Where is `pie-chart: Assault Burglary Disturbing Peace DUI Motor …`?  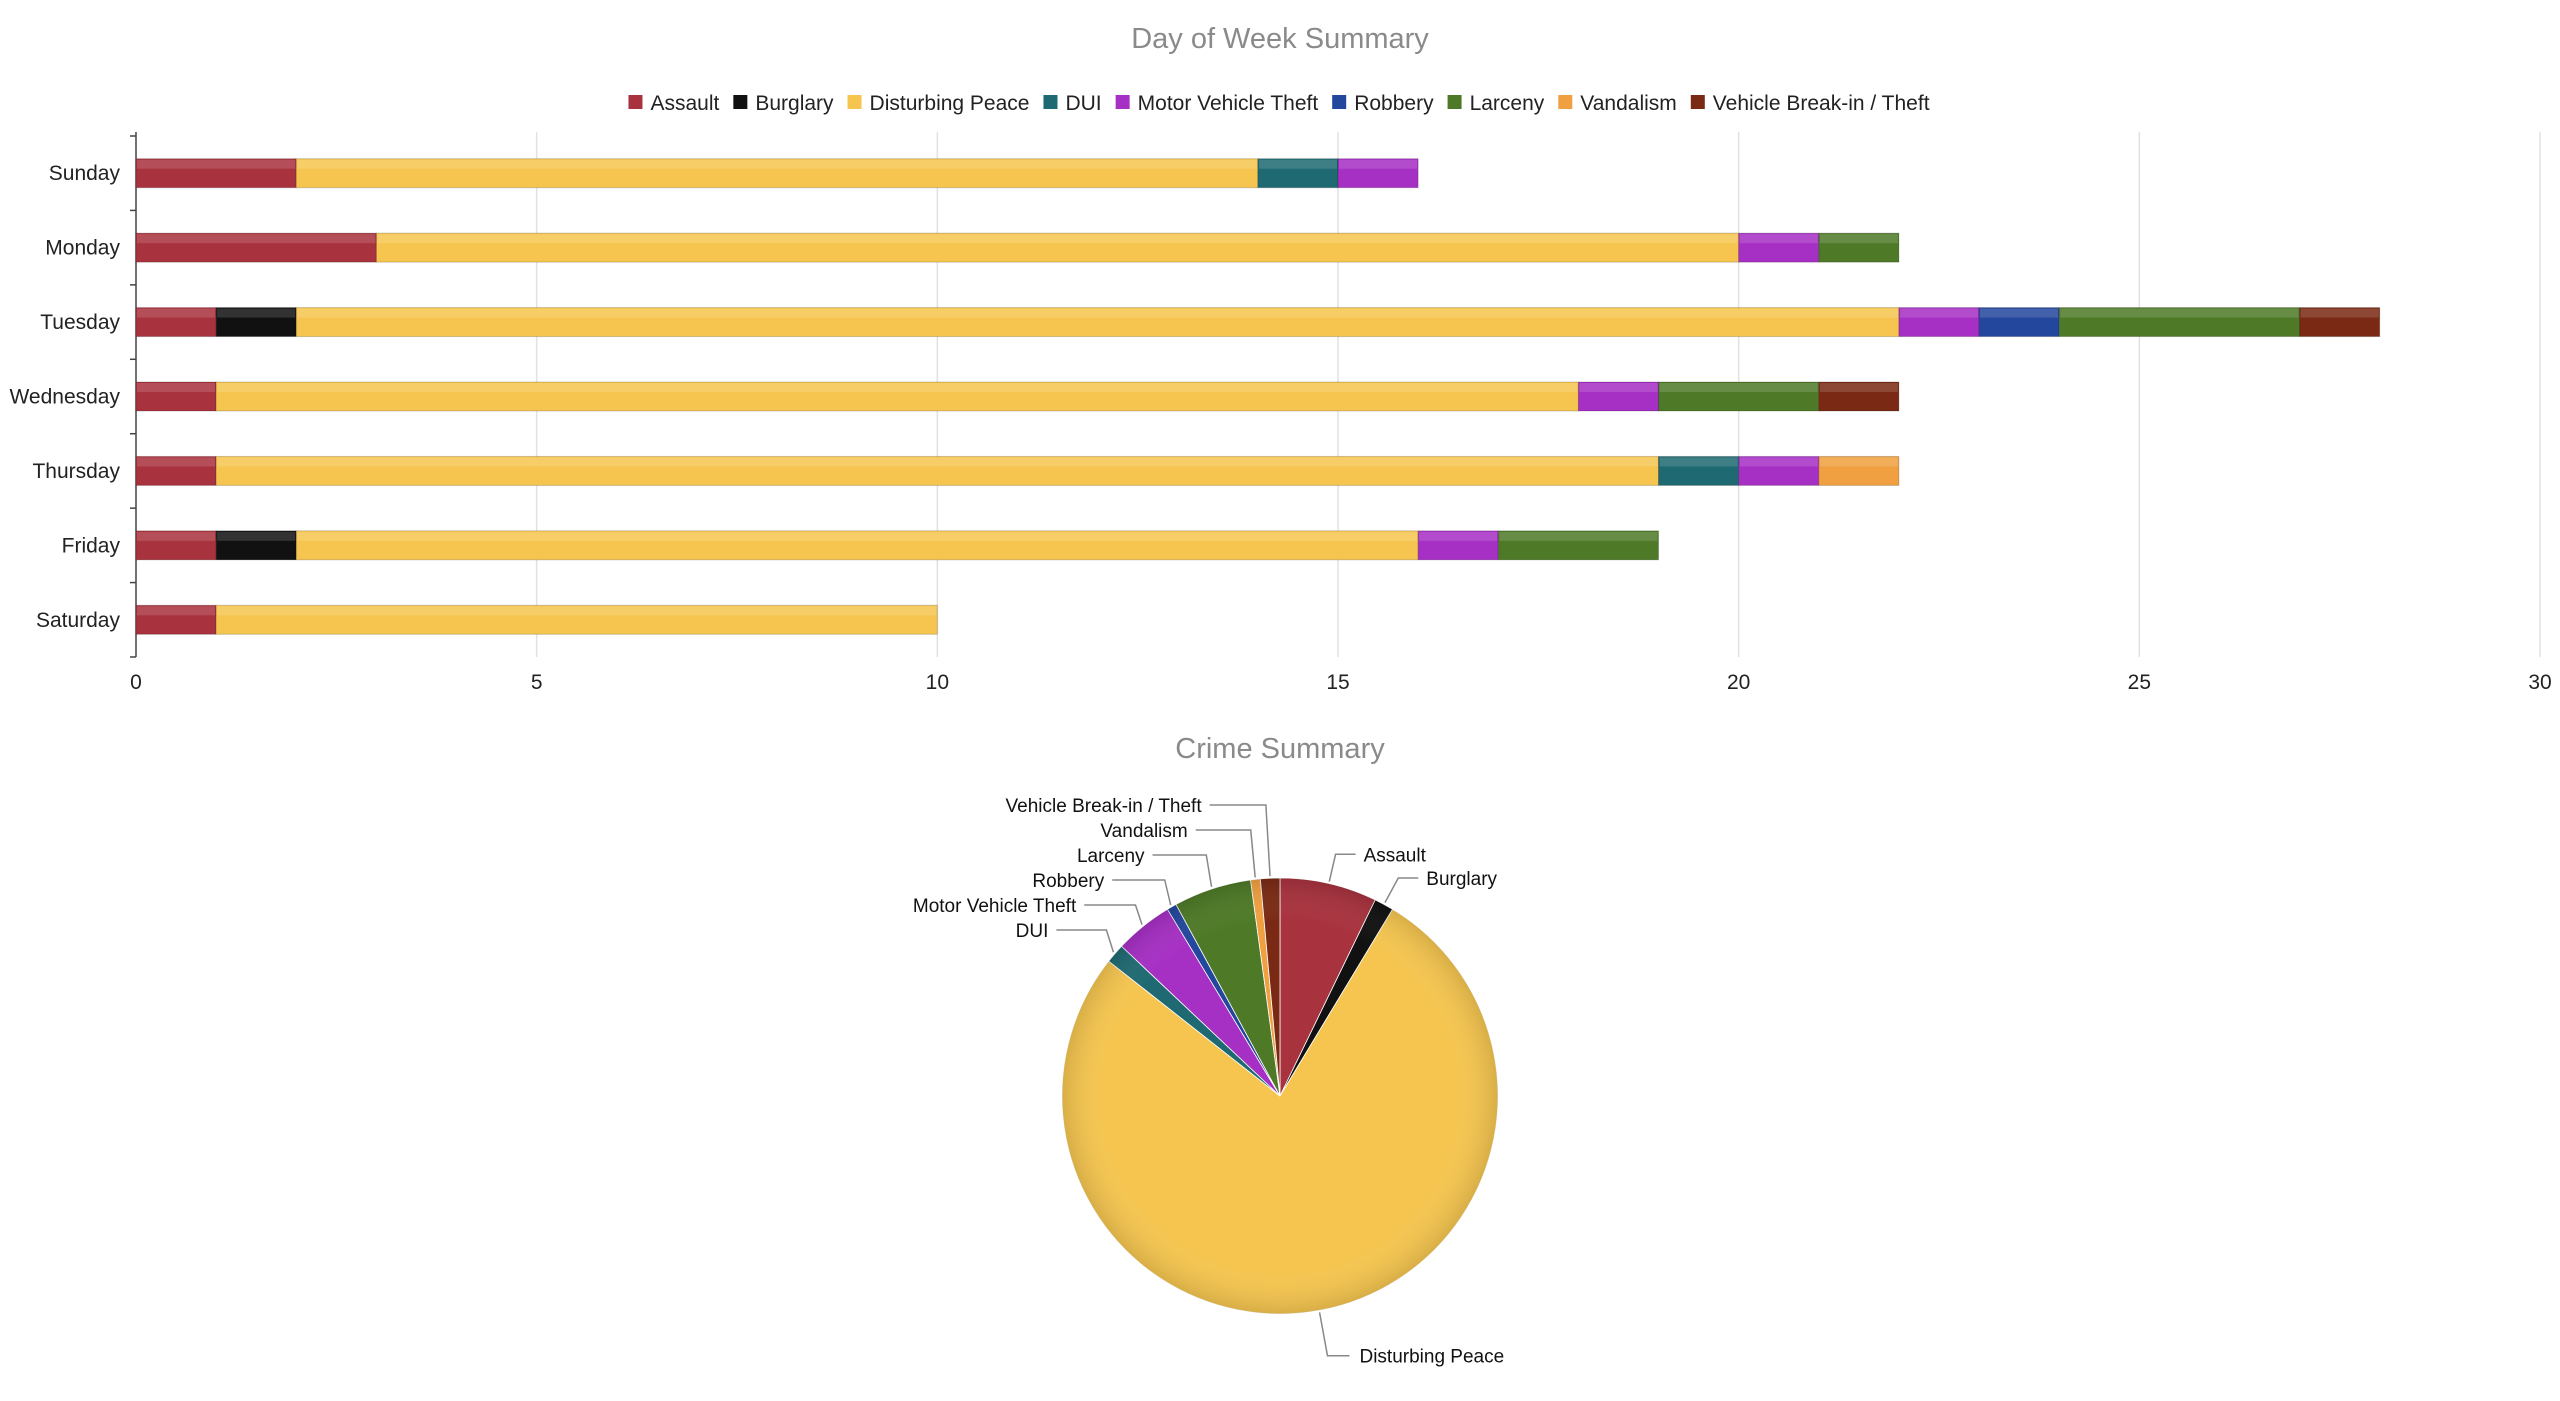 pie-chart: Assault Burglary Disturbing Peace DUI Motor … is located at coordinates (1208, 1082).